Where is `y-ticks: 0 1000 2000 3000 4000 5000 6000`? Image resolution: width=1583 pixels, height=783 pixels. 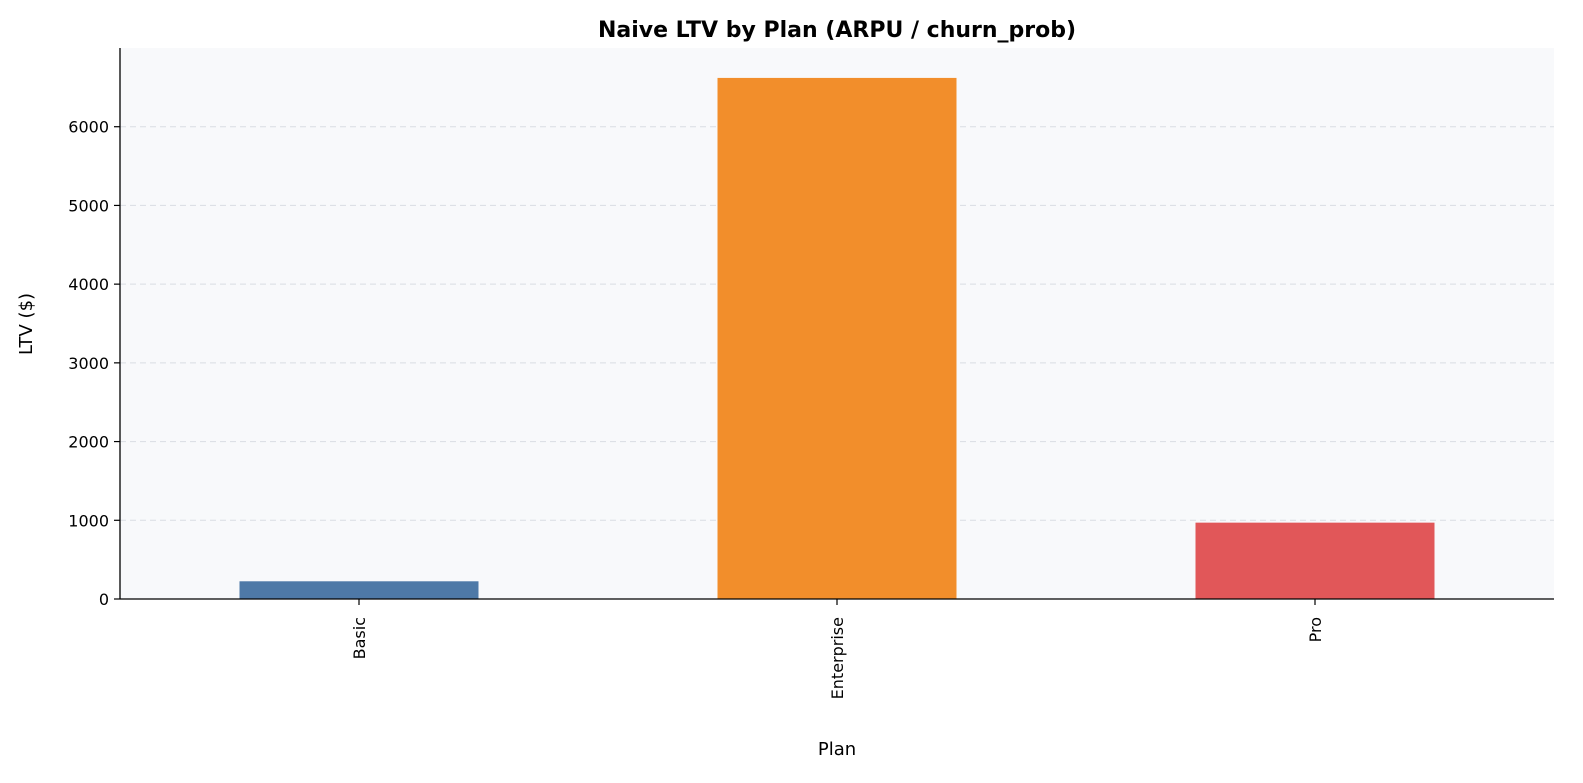
y-ticks: 0 1000 2000 3000 4000 5000 6000 is located at coordinates (94, 363).